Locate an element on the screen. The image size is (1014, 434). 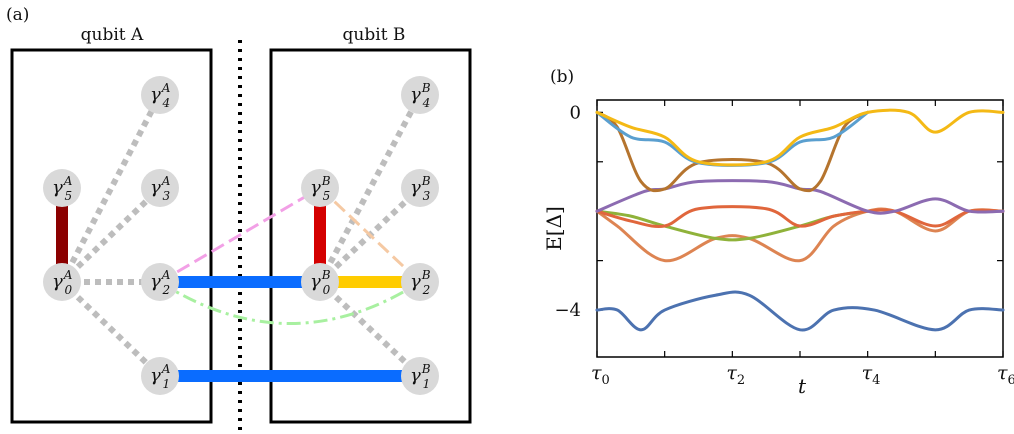
x-tick-label: τ2 is located at coordinates (735, 375).